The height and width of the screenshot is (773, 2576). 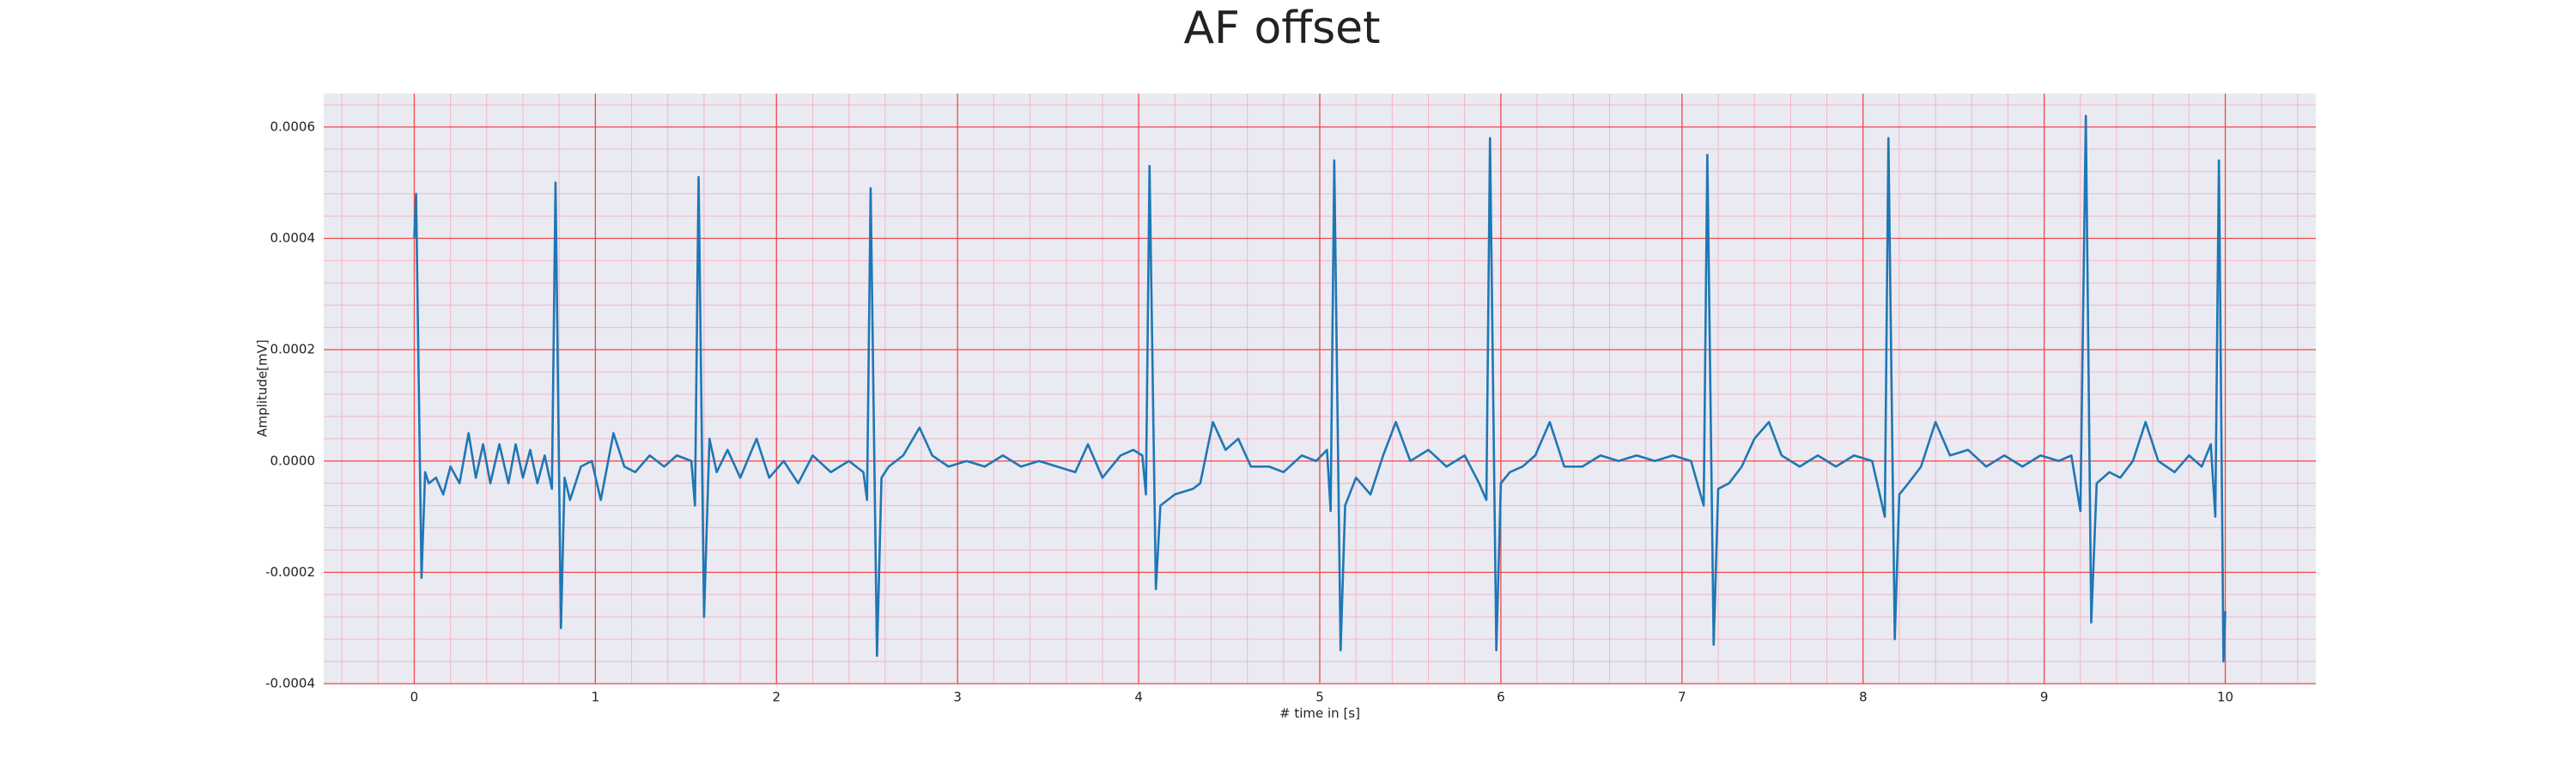 I want to click on x-tick-label: 8, so click(x=1864, y=697).